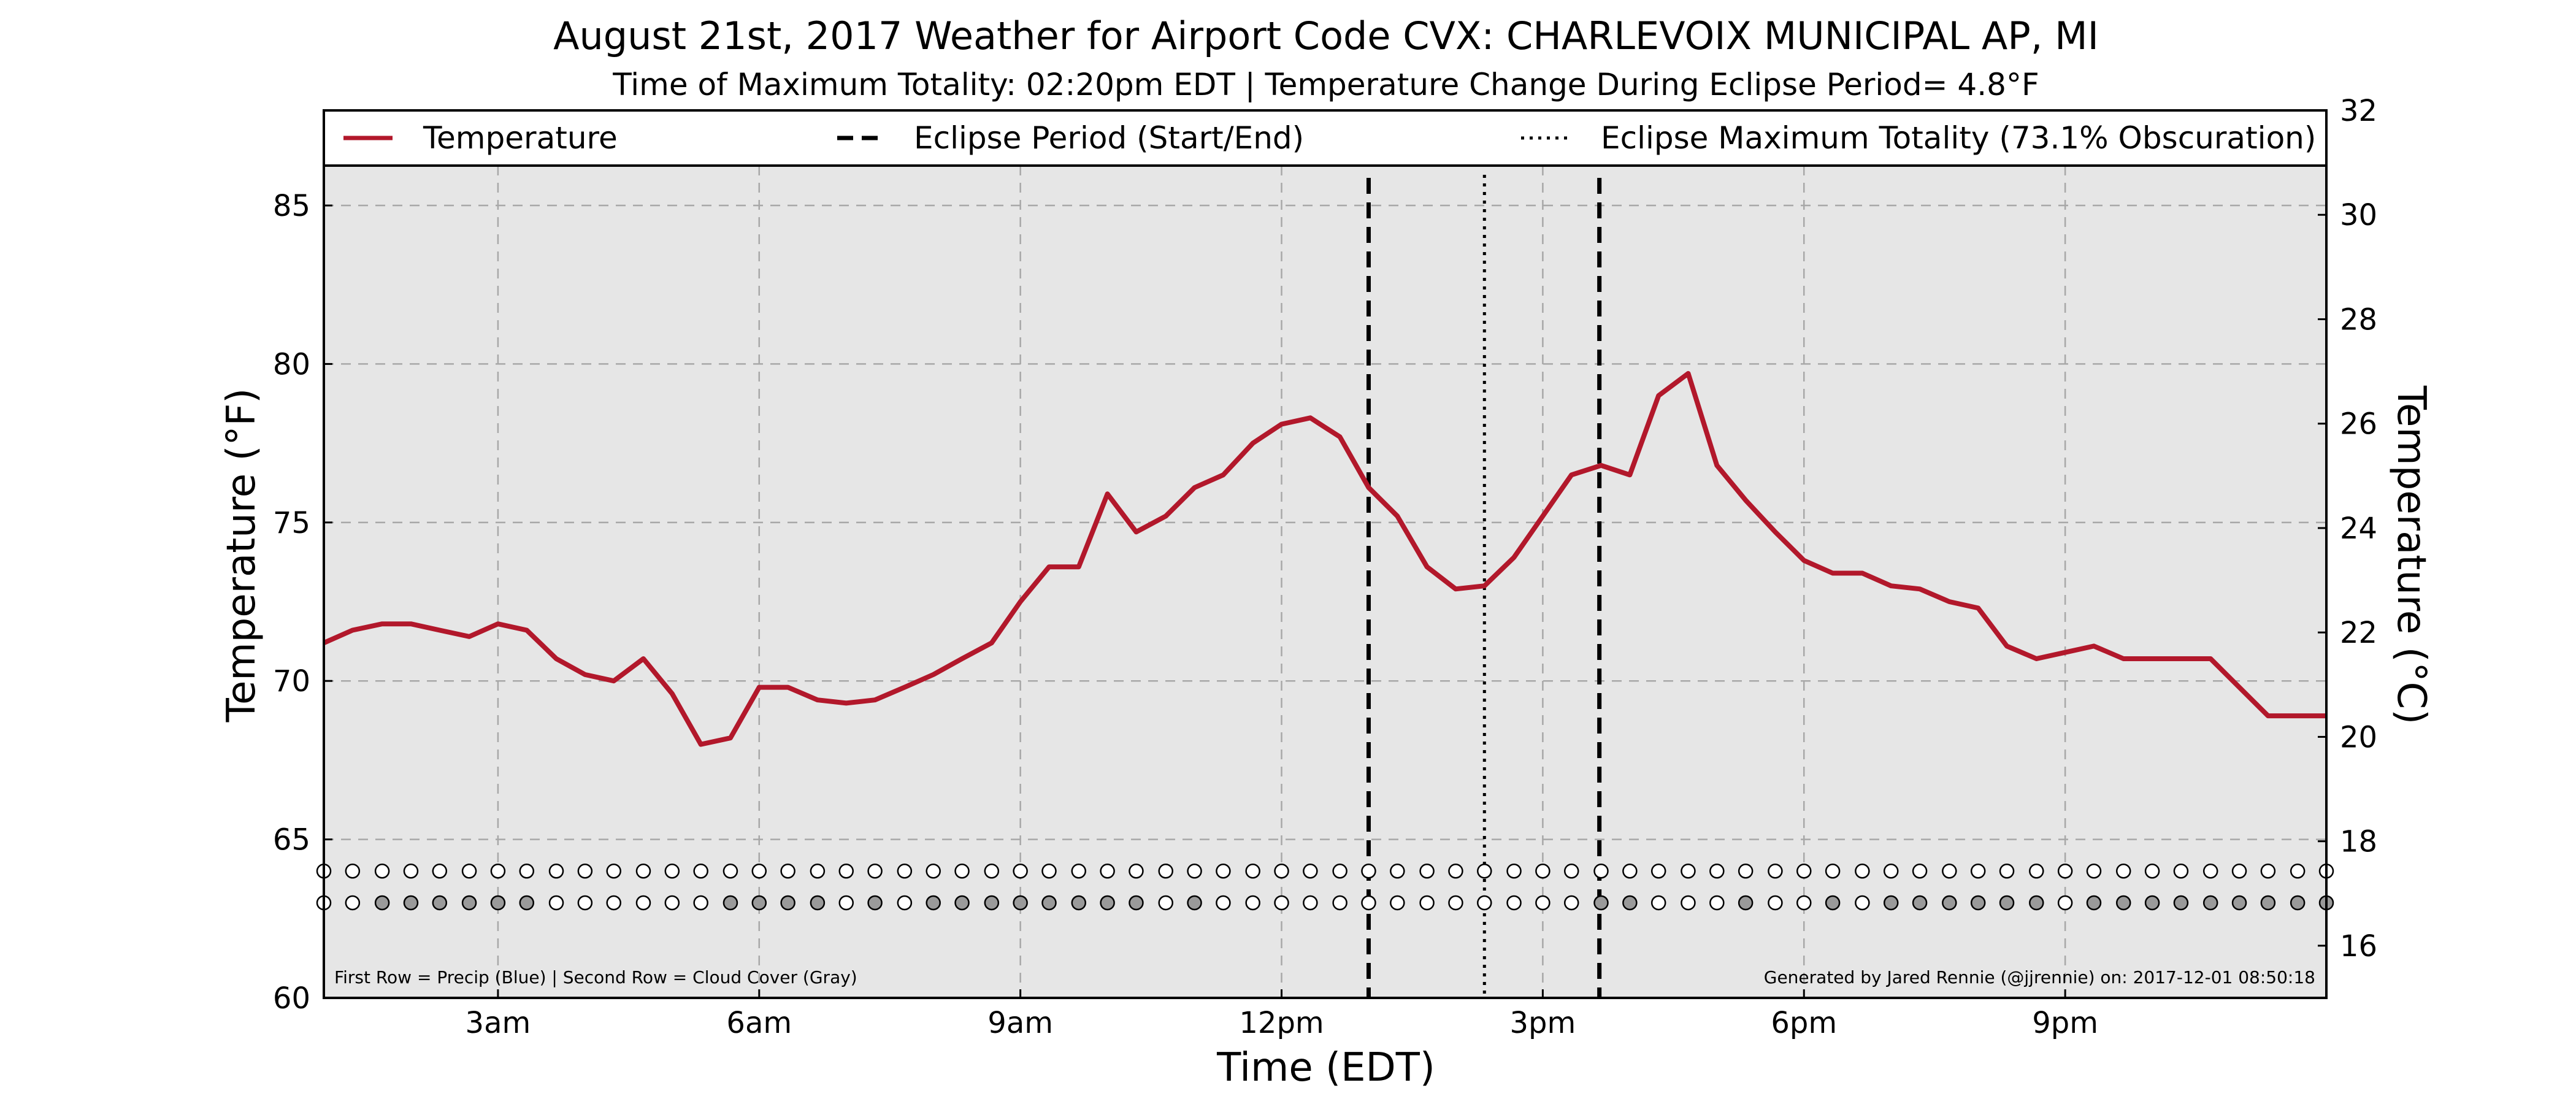 The height and width of the screenshot is (1104, 2576). What do you see at coordinates (2358, 111) in the screenshot?
I see `y-right-tick-label: 32` at bounding box center [2358, 111].